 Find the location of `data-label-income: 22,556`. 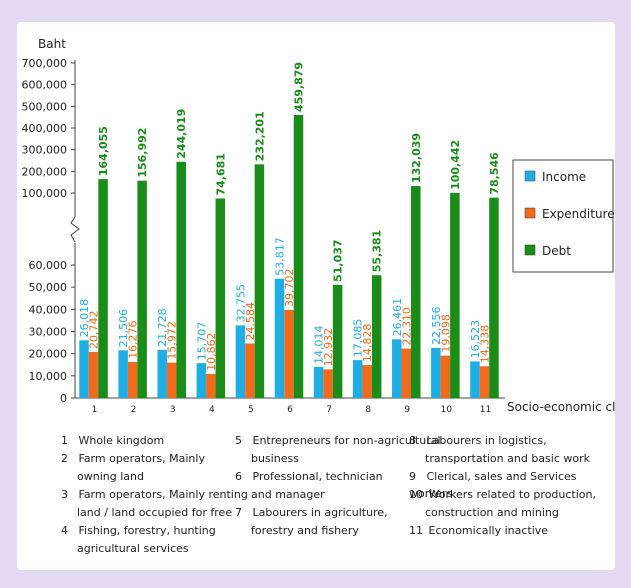

data-label-income: 22,556 is located at coordinates (436, 326).